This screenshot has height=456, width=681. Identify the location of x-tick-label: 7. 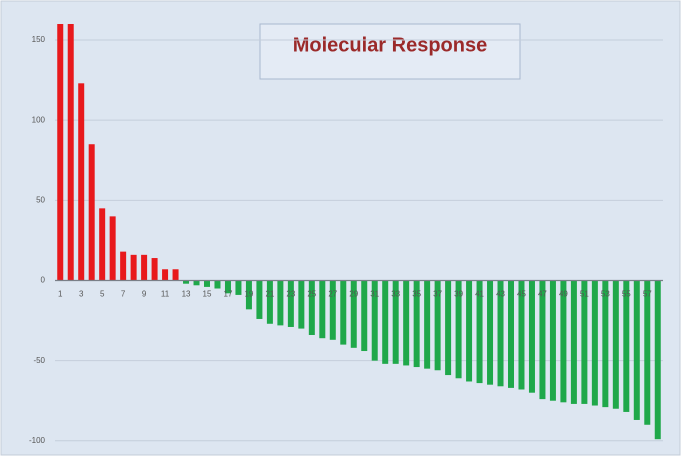
(123, 294).